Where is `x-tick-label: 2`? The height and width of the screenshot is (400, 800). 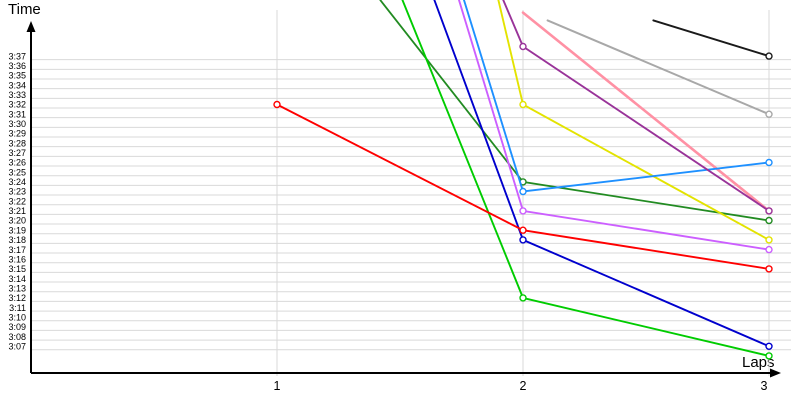 x-tick-label: 2 is located at coordinates (523, 386).